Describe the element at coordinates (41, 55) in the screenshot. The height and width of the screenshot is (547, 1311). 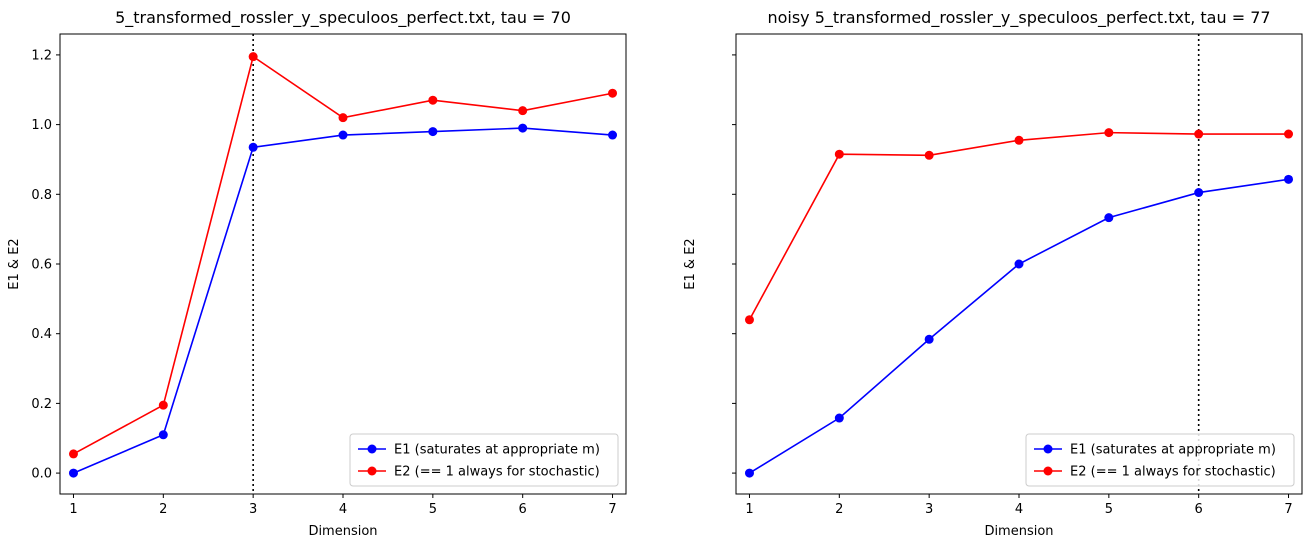
I see `y-tick-label: 1.2` at that location.